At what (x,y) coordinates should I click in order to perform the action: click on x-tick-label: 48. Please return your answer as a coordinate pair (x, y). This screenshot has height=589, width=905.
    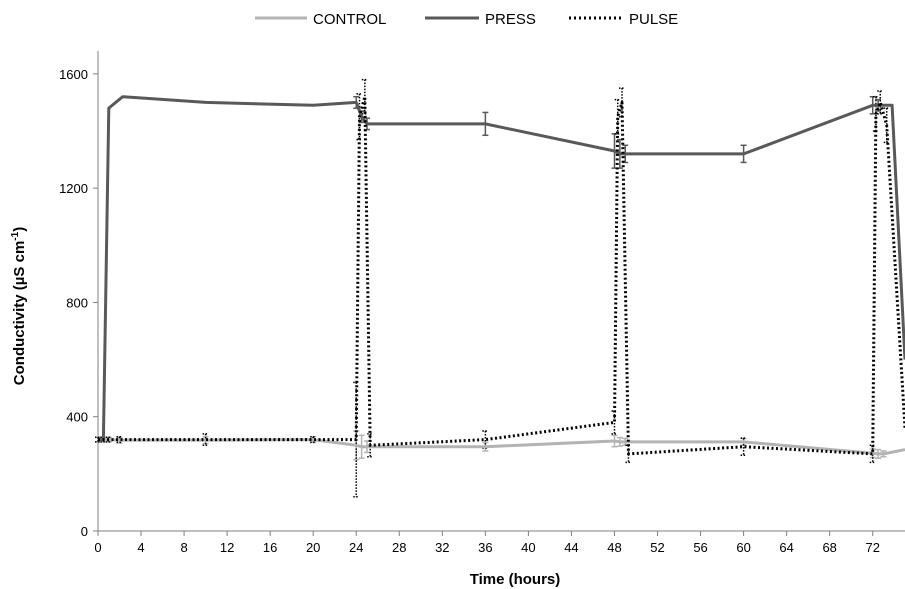
    Looking at the image, I should click on (614, 547).